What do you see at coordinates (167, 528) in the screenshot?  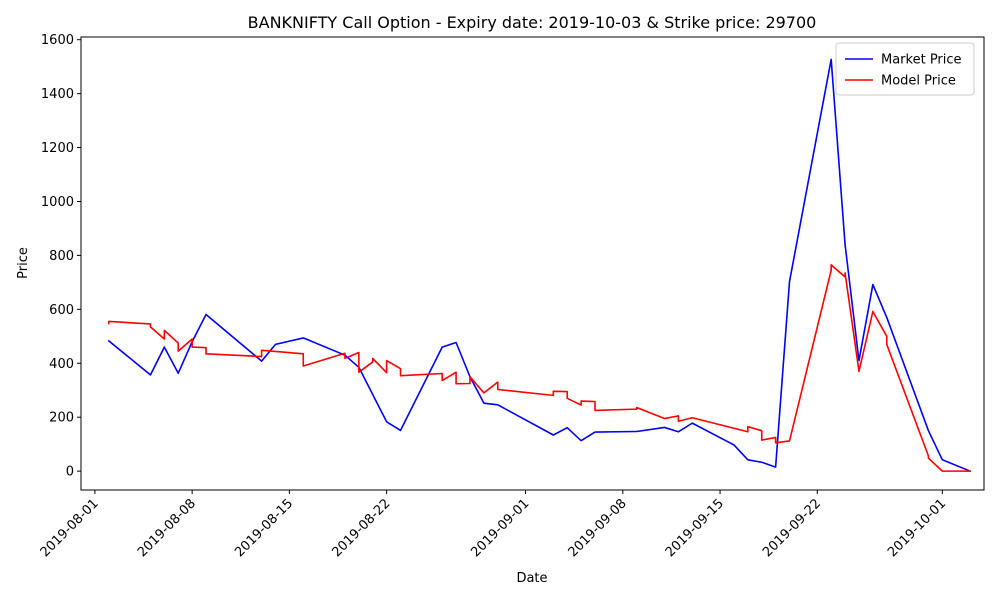 I see `x-tick-label: 2019-08-08` at bounding box center [167, 528].